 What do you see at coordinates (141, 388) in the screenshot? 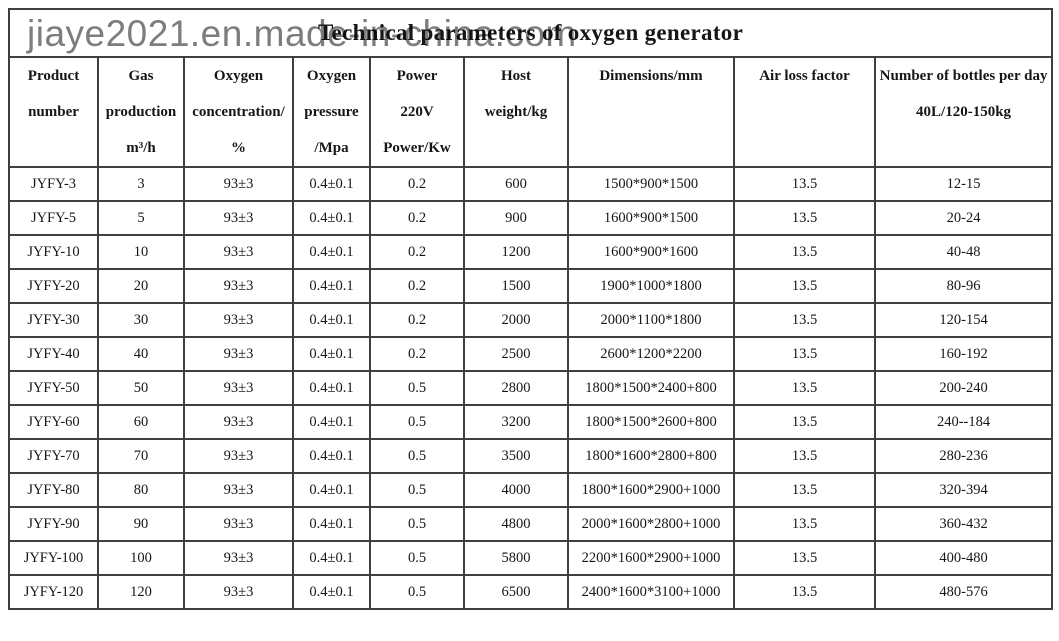
I see `table-cell: 50` at bounding box center [141, 388].